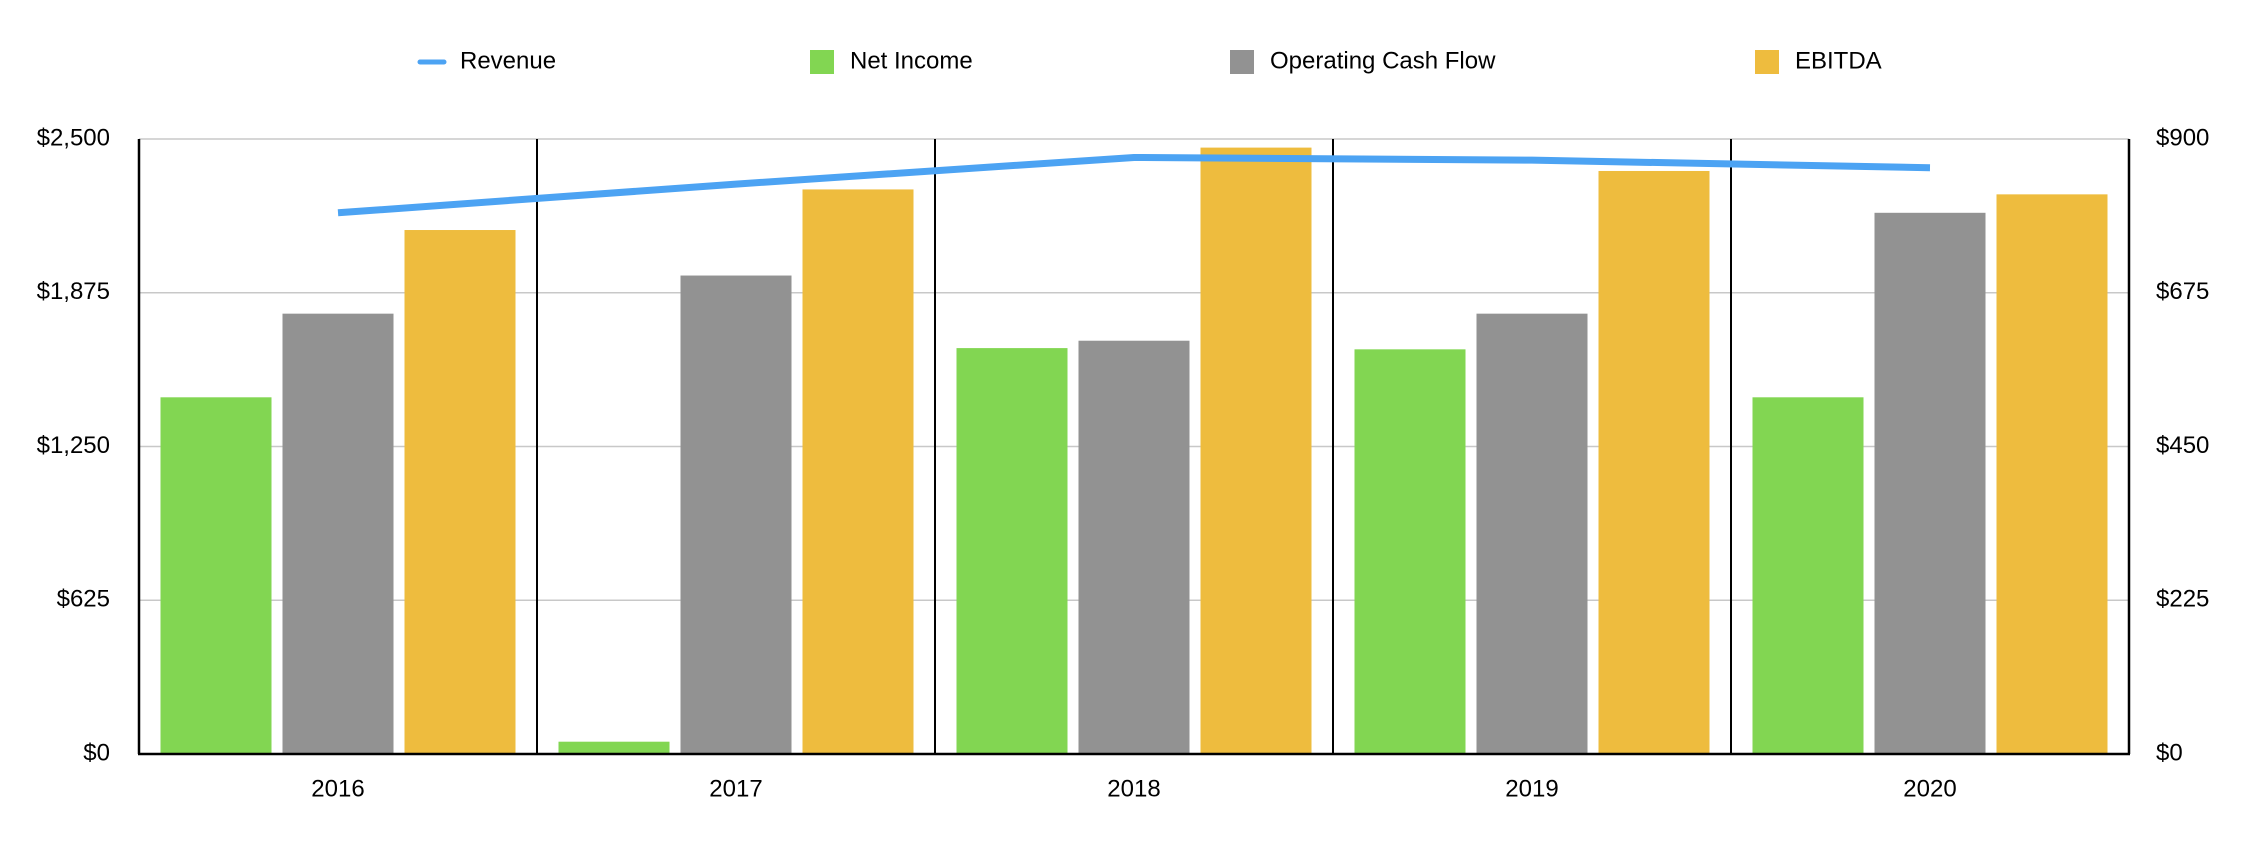 This screenshot has height=846, width=2268. What do you see at coordinates (96, 752) in the screenshot?
I see `left-tick-label: $0` at bounding box center [96, 752].